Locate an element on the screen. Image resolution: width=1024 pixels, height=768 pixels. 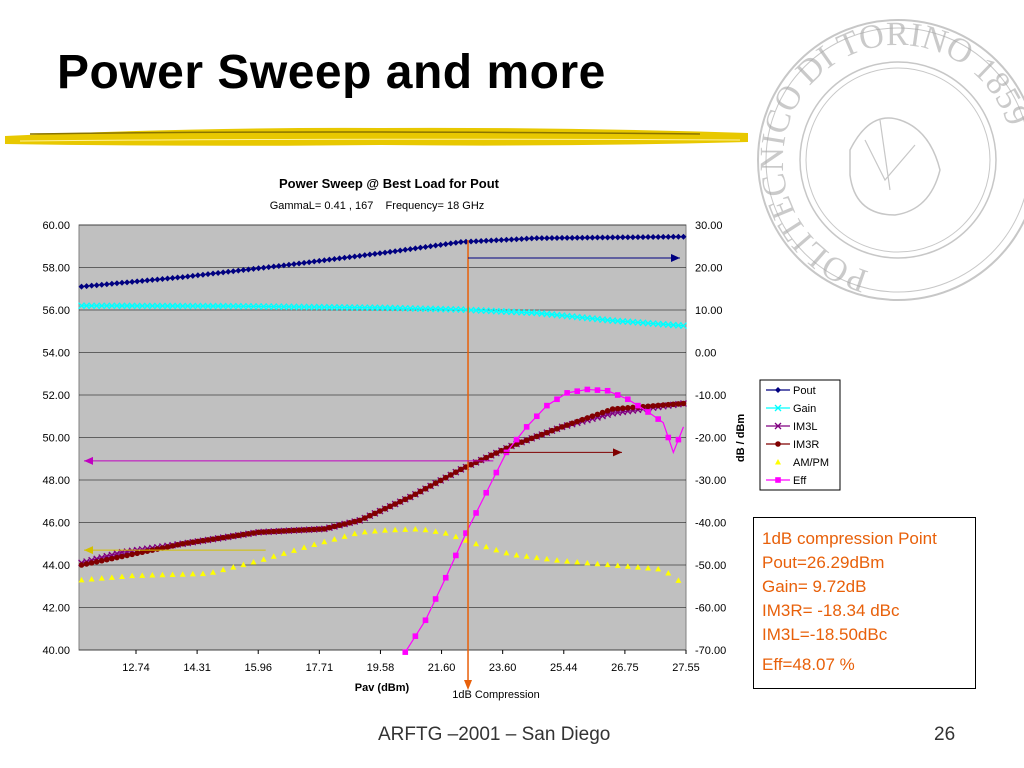
slide-title: Power Sweep and more is located at coordinates (331, 72).